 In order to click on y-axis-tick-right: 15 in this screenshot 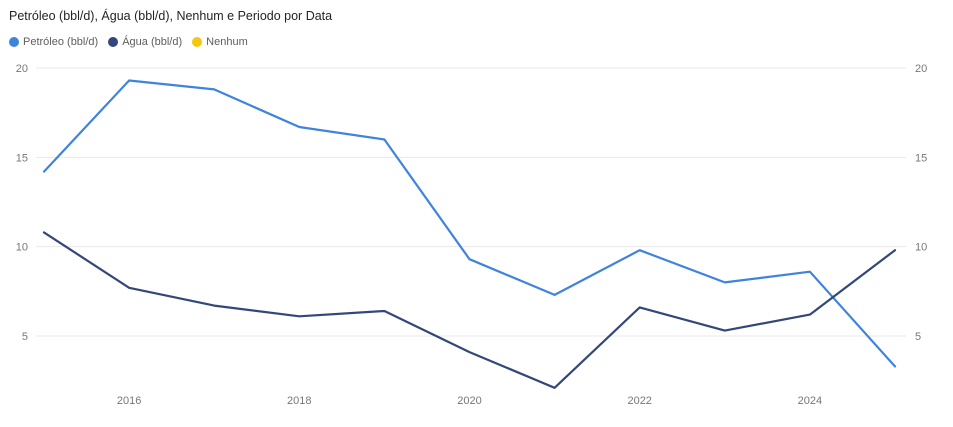, I will do `click(921, 158)`.